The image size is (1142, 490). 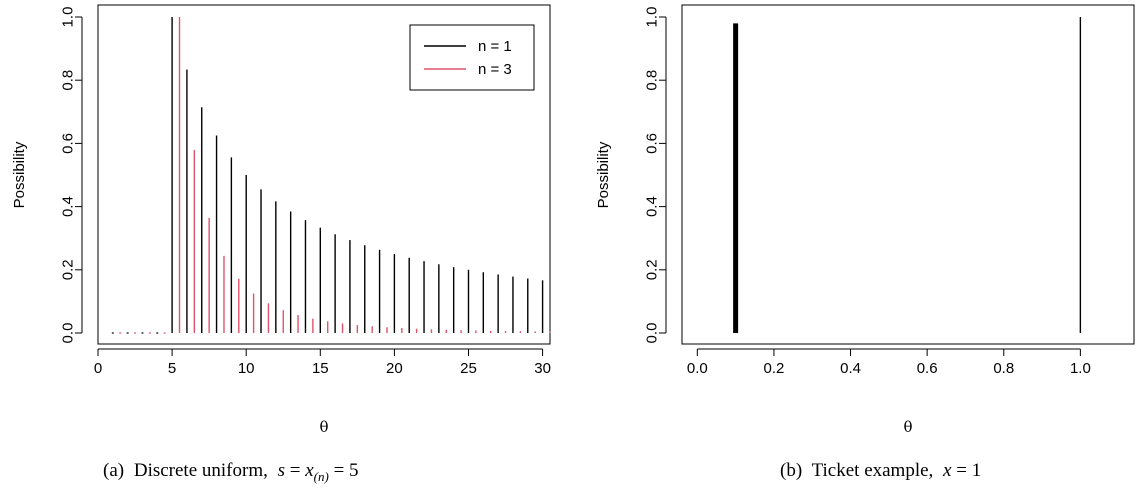 I want to click on x-tick-label: 0, so click(x=98, y=368).